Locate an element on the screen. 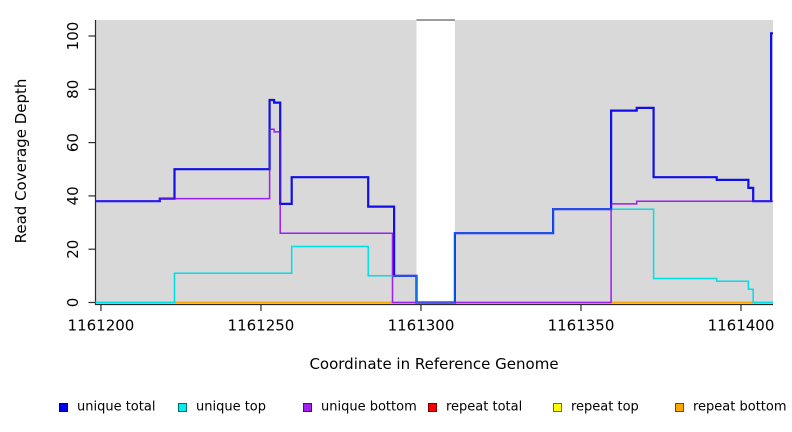  y-tick-label: 20 is located at coordinates (73, 249).